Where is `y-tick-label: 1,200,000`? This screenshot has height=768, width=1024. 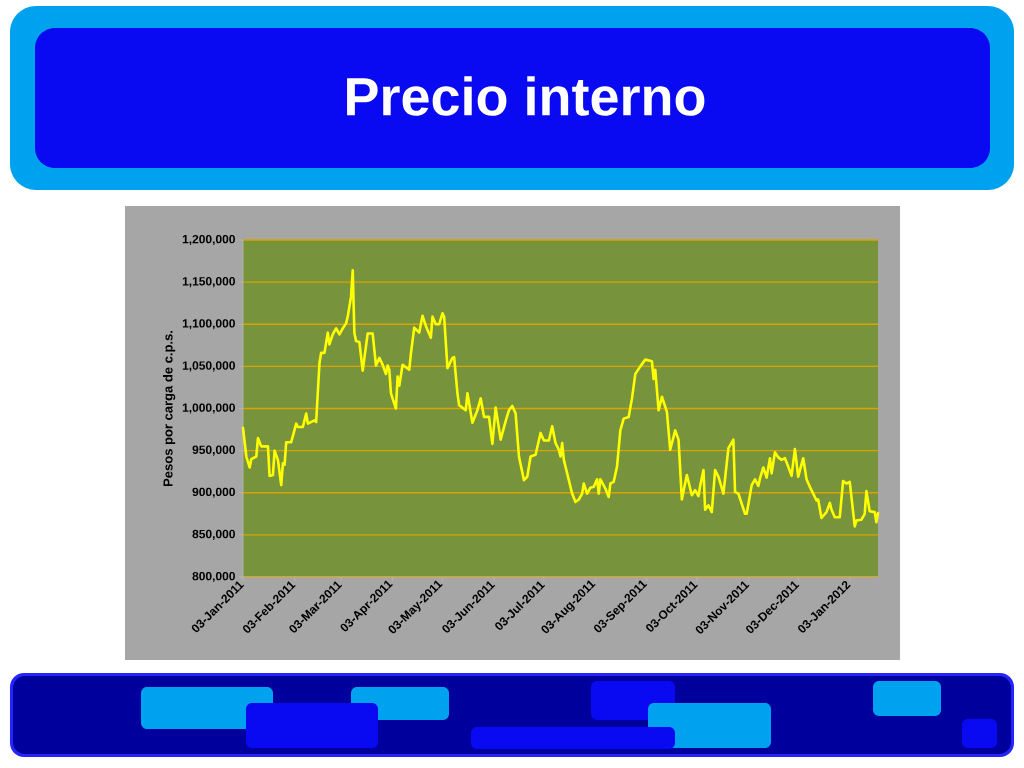
y-tick-label: 1,200,000 is located at coordinates (208, 240).